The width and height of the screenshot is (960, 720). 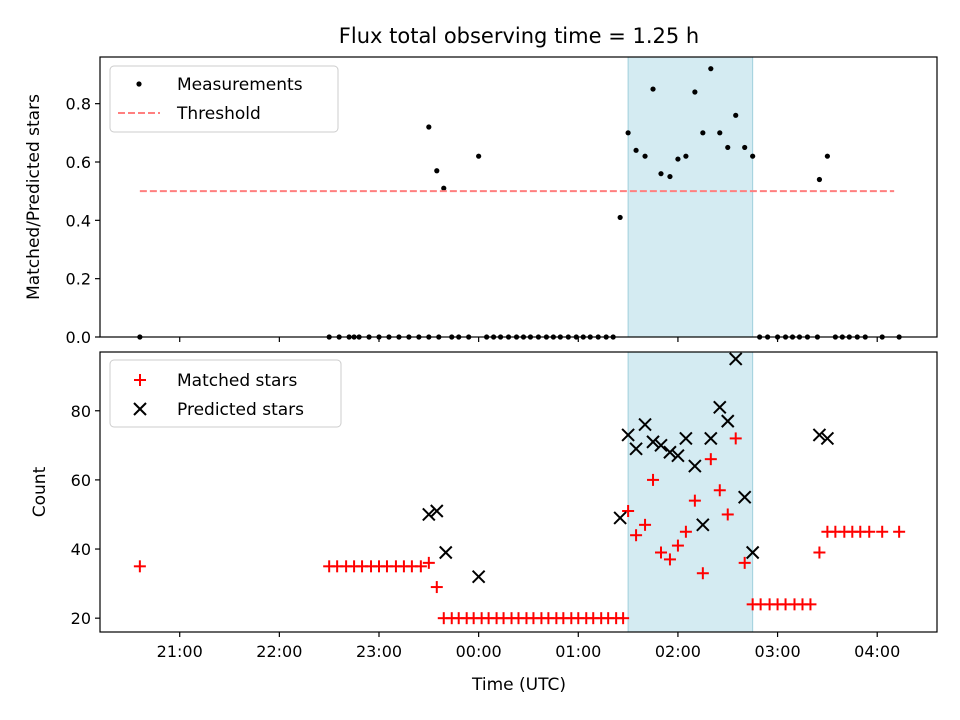 What do you see at coordinates (85, 515) in the screenshot?
I see `bottom-panel-y-ticks: 20 40 60 80` at bounding box center [85, 515].